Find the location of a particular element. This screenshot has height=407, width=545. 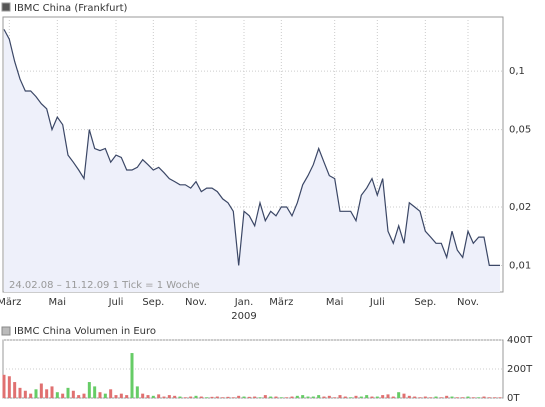

annotation: 24.02.08 – 11.12.09 1 Tick = 1 Woche is located at coordinates (104, 285).